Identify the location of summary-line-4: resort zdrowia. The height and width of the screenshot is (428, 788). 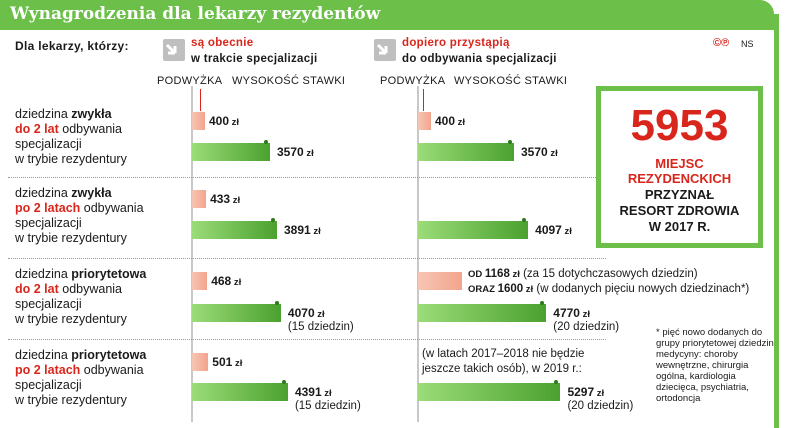
(679, 210).